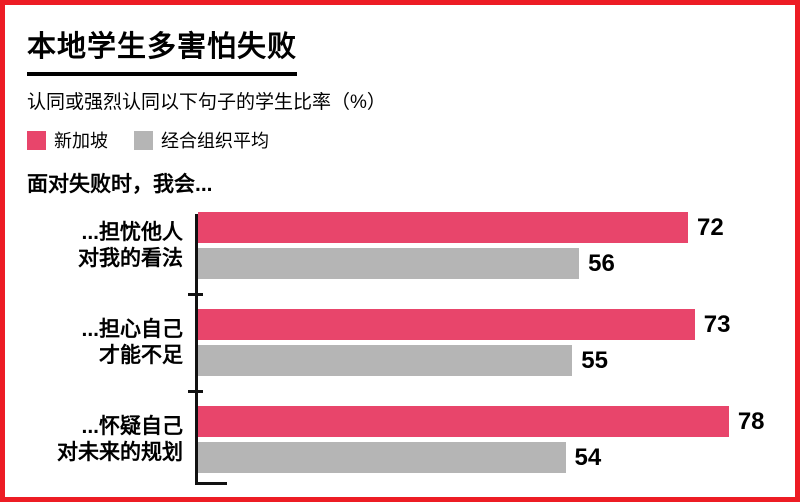 This screenshot has width=800, height=502. Describe the element at coordinates (206, 102) in the screenshot. I see `chart-subtitle: 认同或强烈认同以下句子的学生比率（%）` at that location.